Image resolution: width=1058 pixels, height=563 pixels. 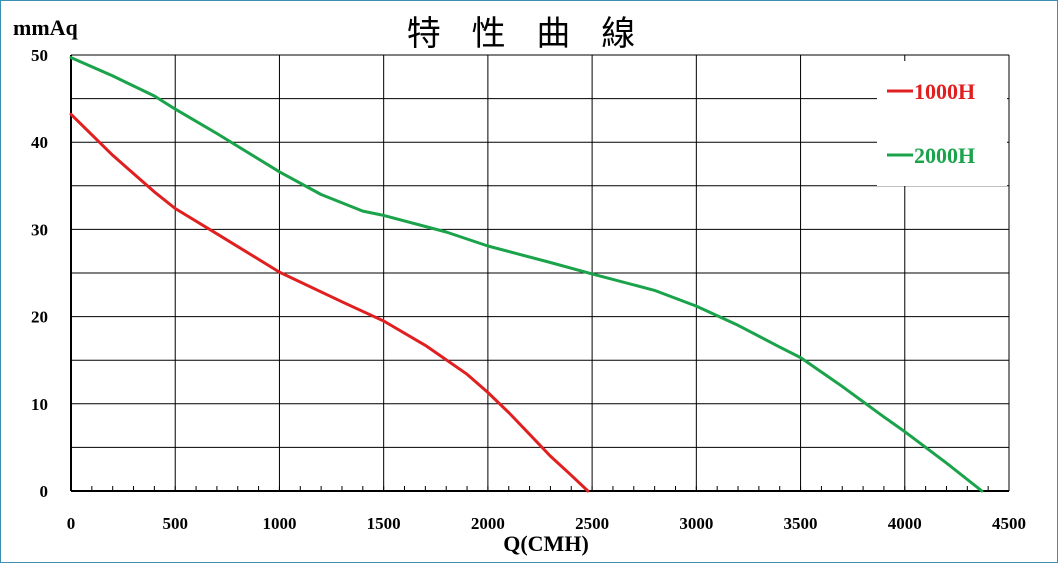 I want to click on x-tick-label: 1000, so click(x=279, y=523).